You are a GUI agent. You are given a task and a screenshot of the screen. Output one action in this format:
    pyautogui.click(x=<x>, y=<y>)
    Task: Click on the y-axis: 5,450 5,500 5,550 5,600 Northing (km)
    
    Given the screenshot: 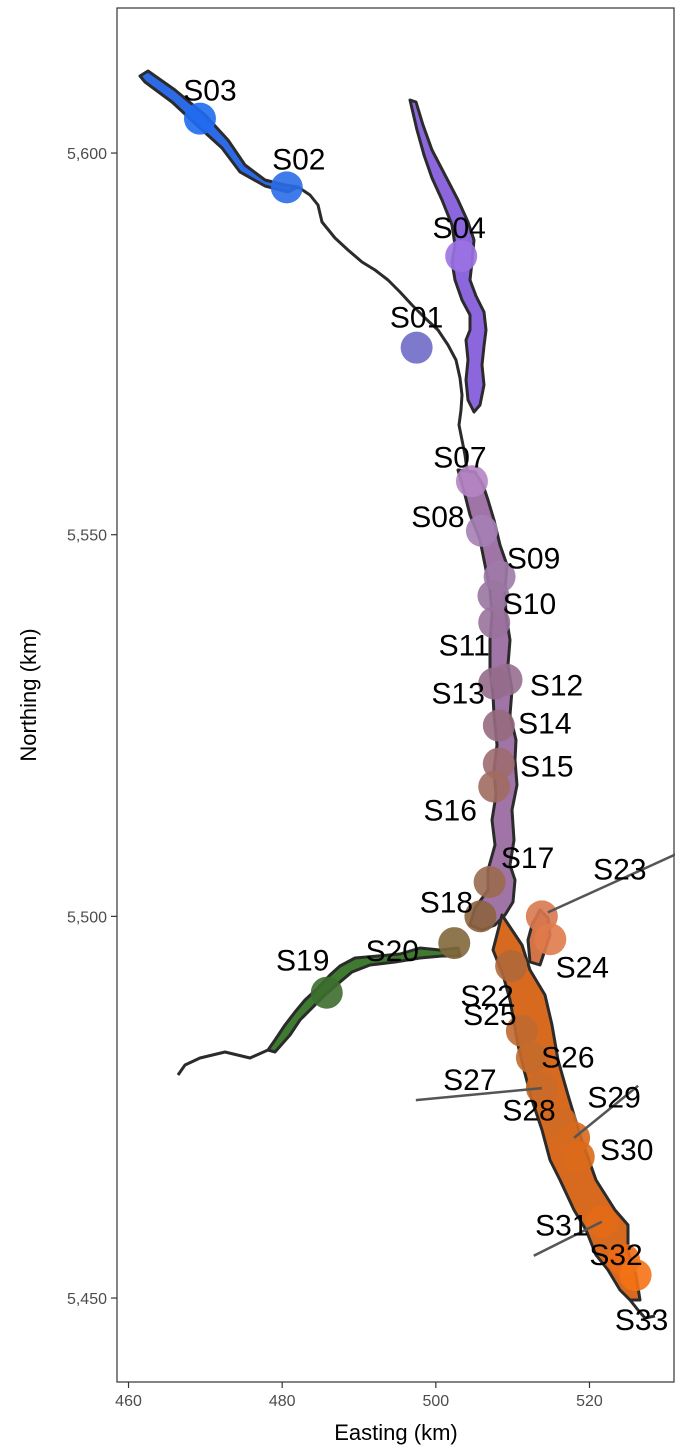 What is the action you would take?
    pyautogui.click(x=66, y=727)
    